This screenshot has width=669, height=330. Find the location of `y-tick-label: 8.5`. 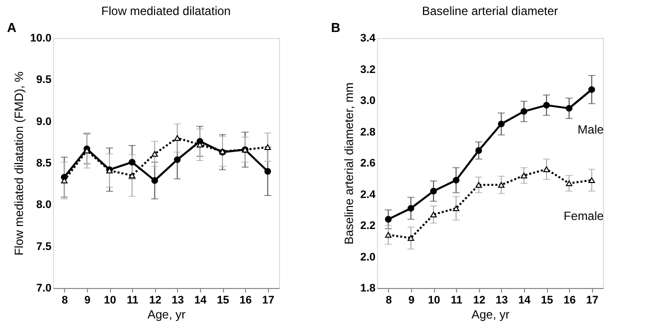

y-tick-label: 8.5 is located at coordinates (44, 164).